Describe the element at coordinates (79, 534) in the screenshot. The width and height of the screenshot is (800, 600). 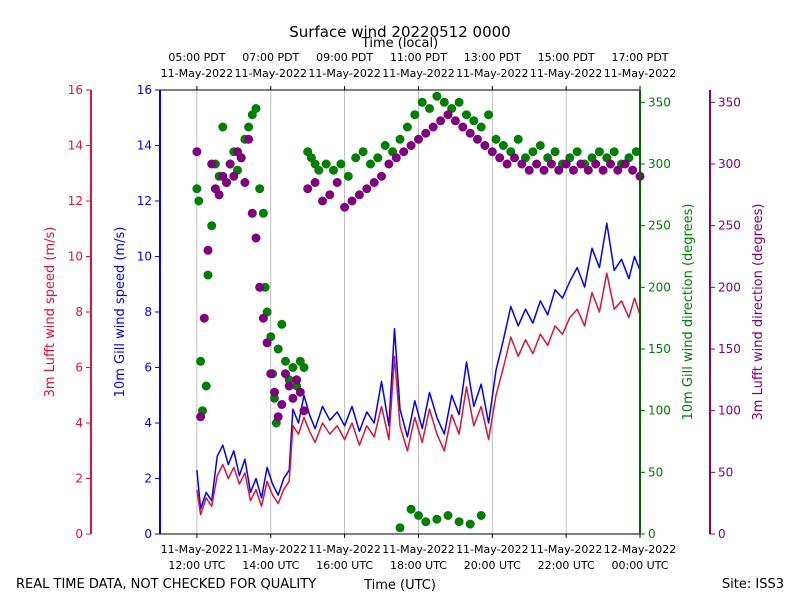
I see `lufft_speed-tick-label: 0` at that location.